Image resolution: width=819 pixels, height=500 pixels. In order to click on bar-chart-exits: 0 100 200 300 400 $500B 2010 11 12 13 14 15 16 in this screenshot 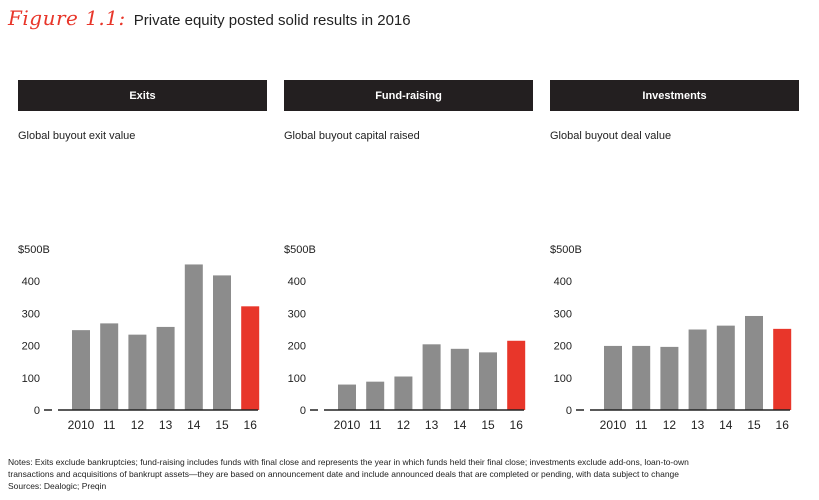, I will do `click(139, 338)`.